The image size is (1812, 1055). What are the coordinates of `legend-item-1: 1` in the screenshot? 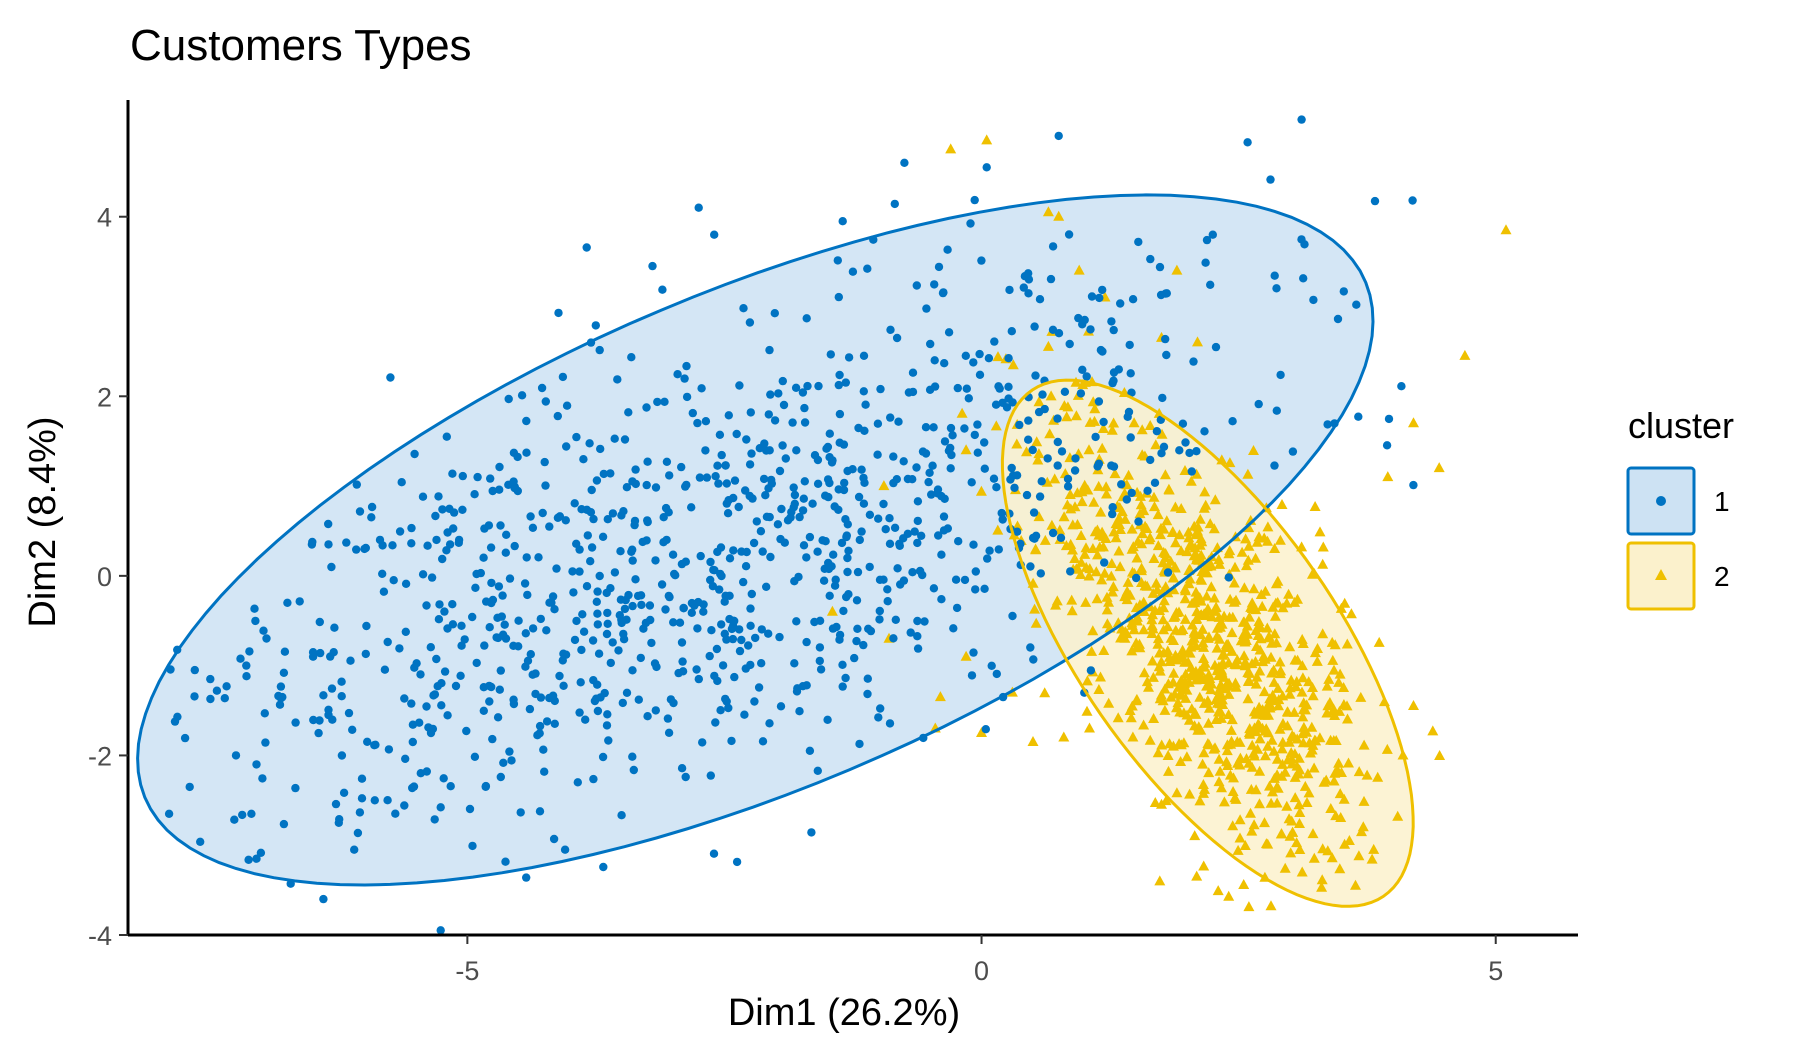 It's located at (1678, 501).